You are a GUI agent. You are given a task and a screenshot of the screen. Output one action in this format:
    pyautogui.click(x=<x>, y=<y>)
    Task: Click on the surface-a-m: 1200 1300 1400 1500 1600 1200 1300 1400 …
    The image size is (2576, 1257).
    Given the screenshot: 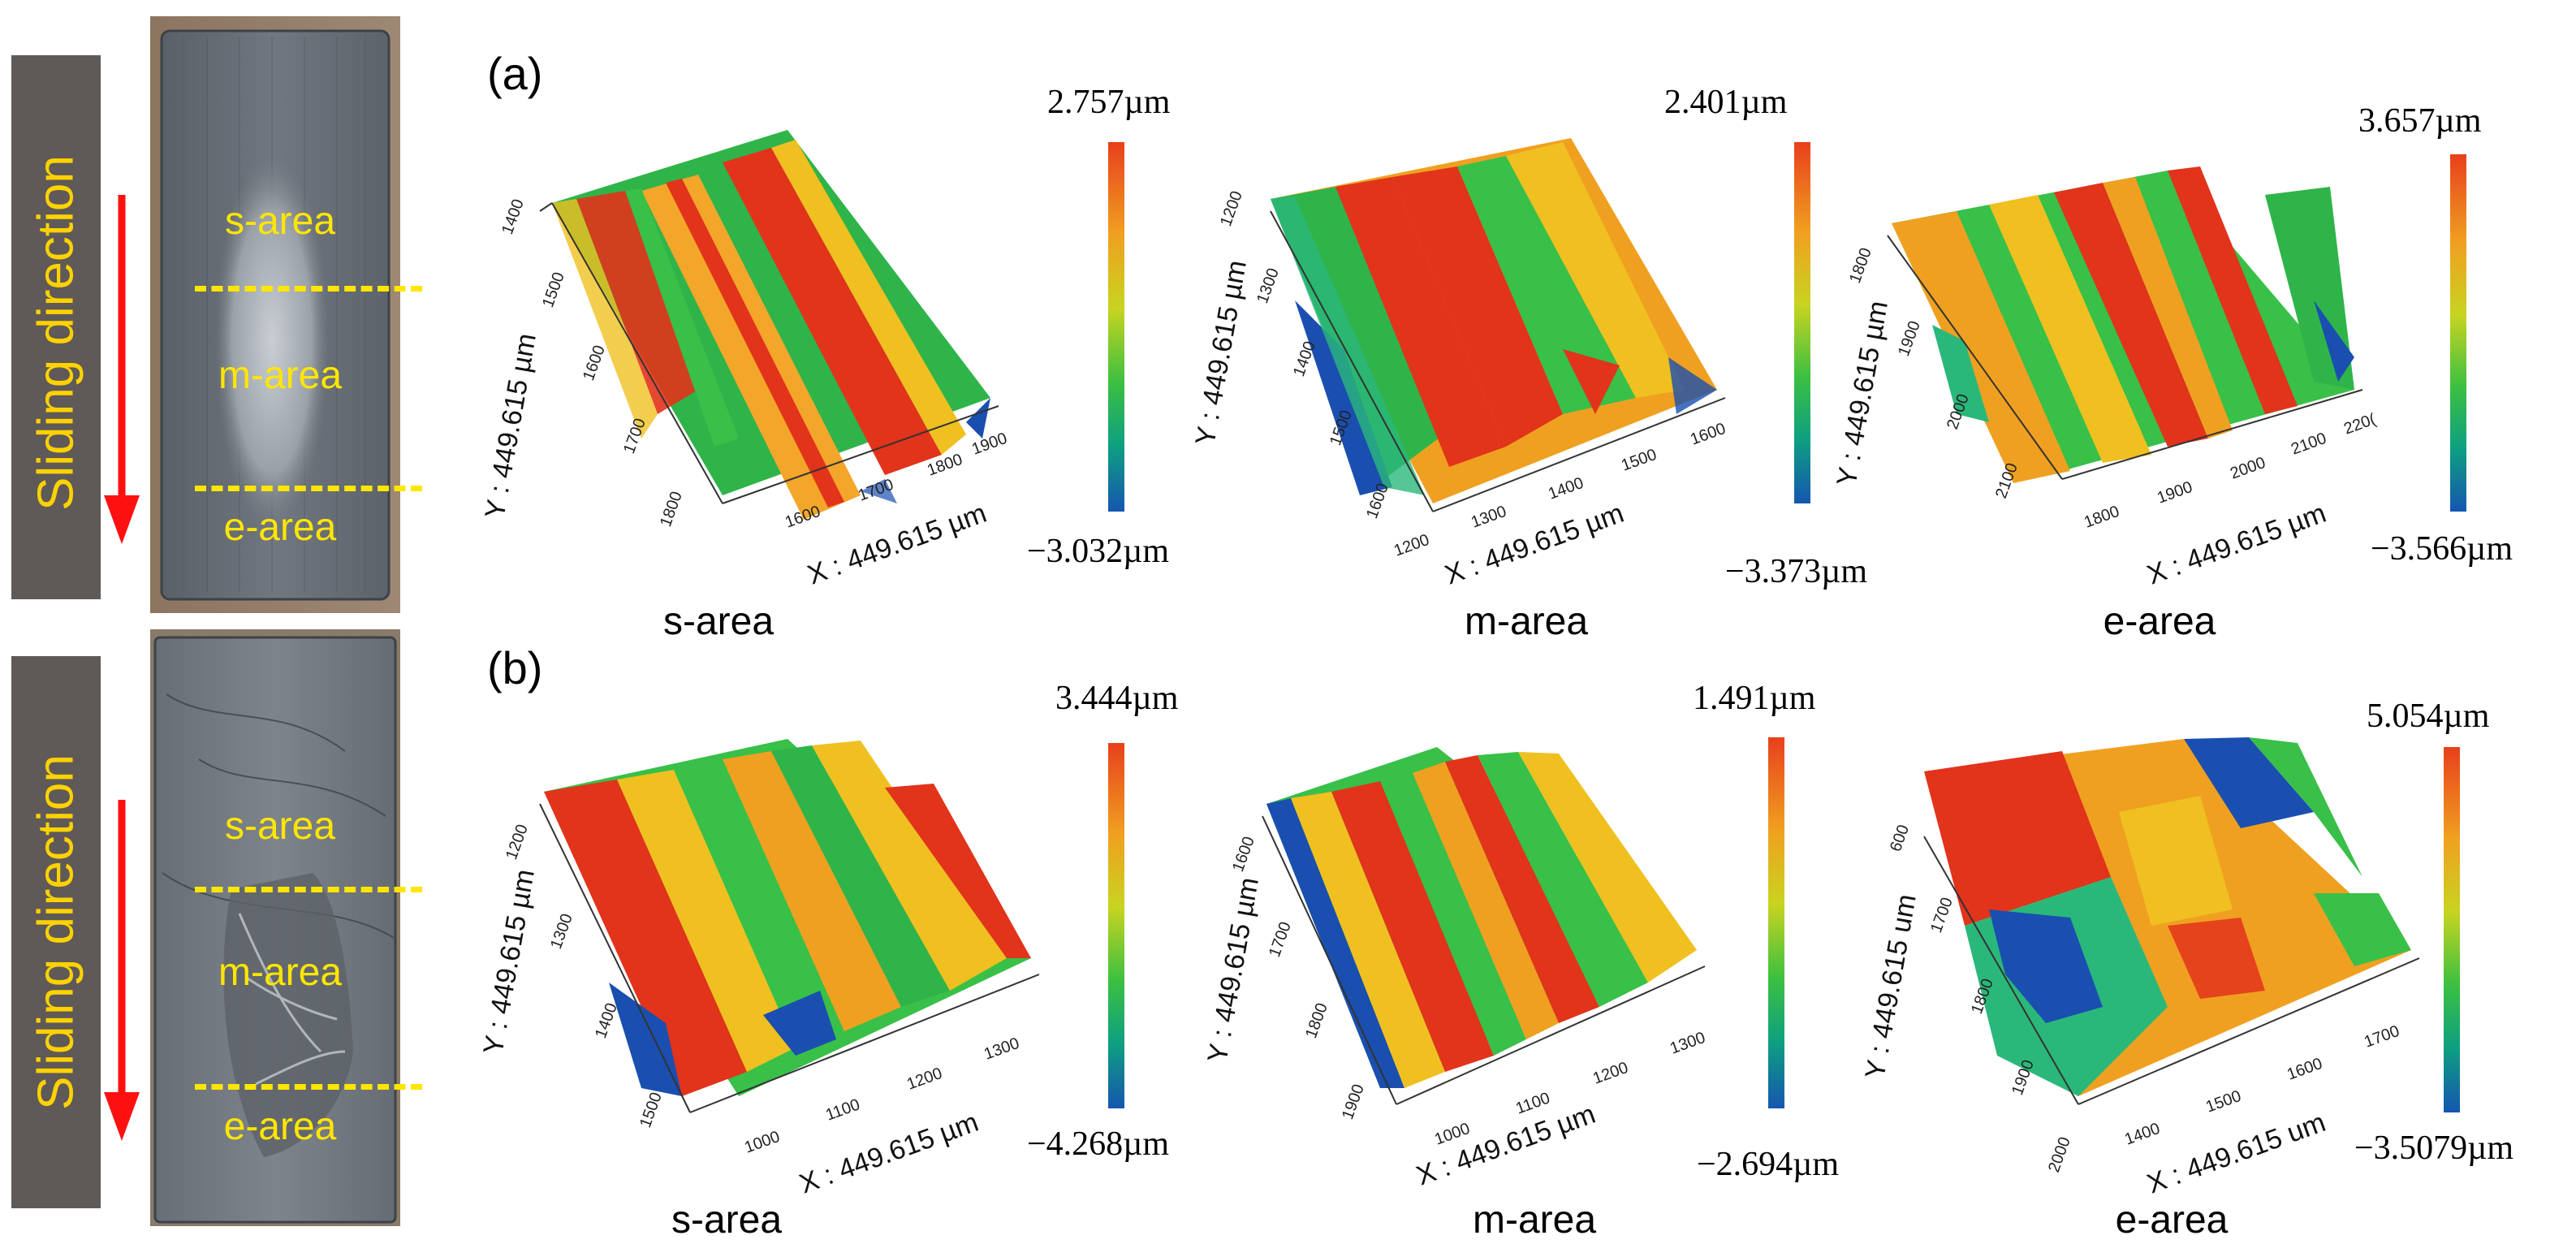 What is the action you would take?
    pyautogui.click(x=1458, y=364)
    